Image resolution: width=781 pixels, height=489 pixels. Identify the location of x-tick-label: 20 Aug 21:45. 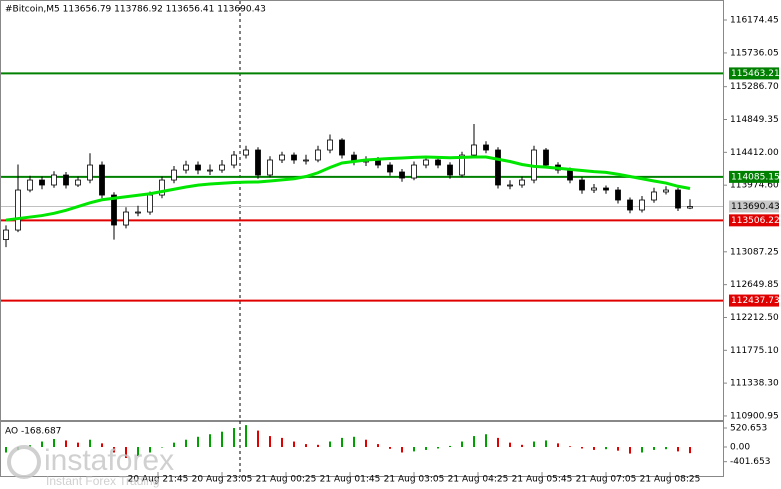
(158, 480).